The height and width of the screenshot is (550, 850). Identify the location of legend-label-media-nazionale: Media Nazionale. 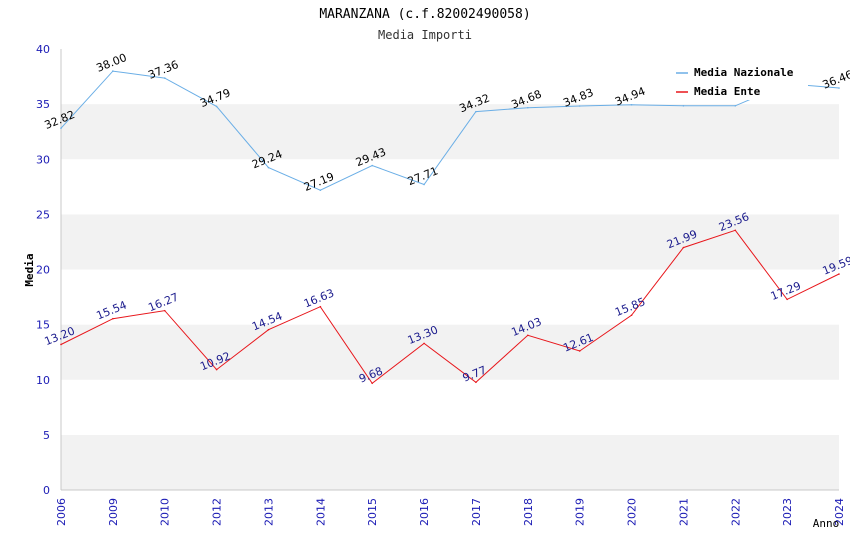
(744, 72).